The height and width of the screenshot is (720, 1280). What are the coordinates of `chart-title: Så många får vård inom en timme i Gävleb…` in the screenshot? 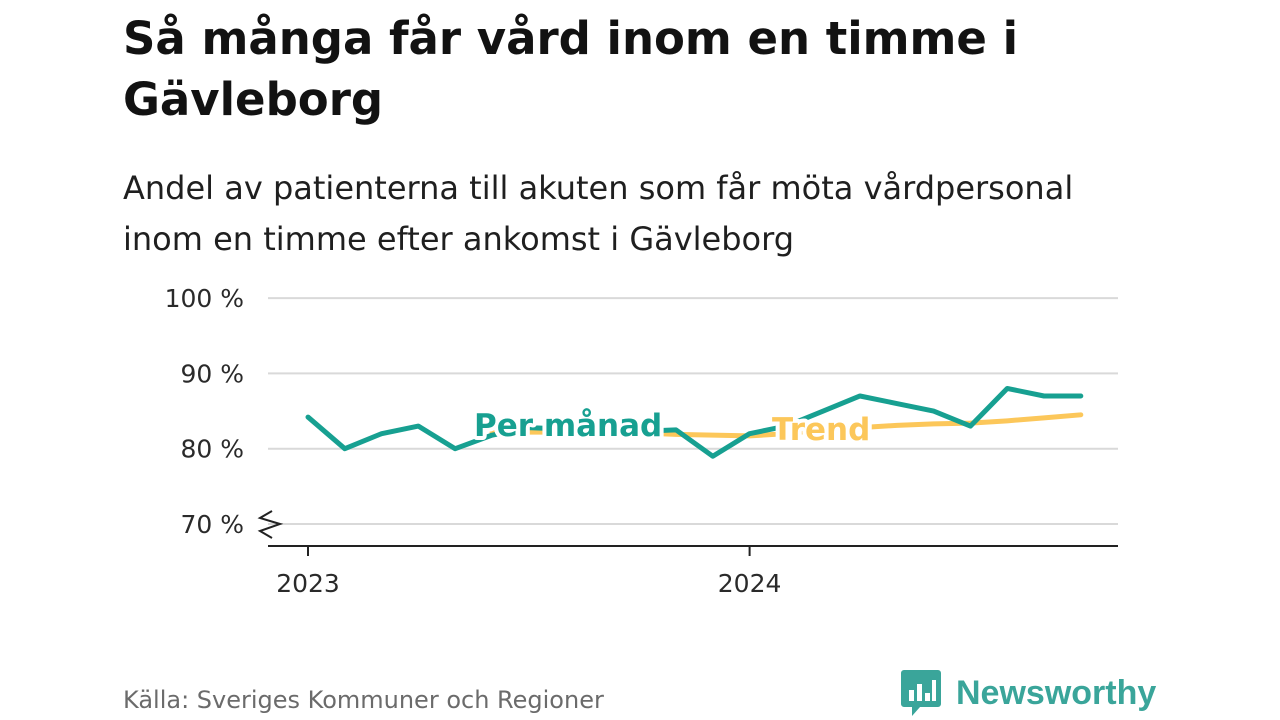 It's located at (571, 69).